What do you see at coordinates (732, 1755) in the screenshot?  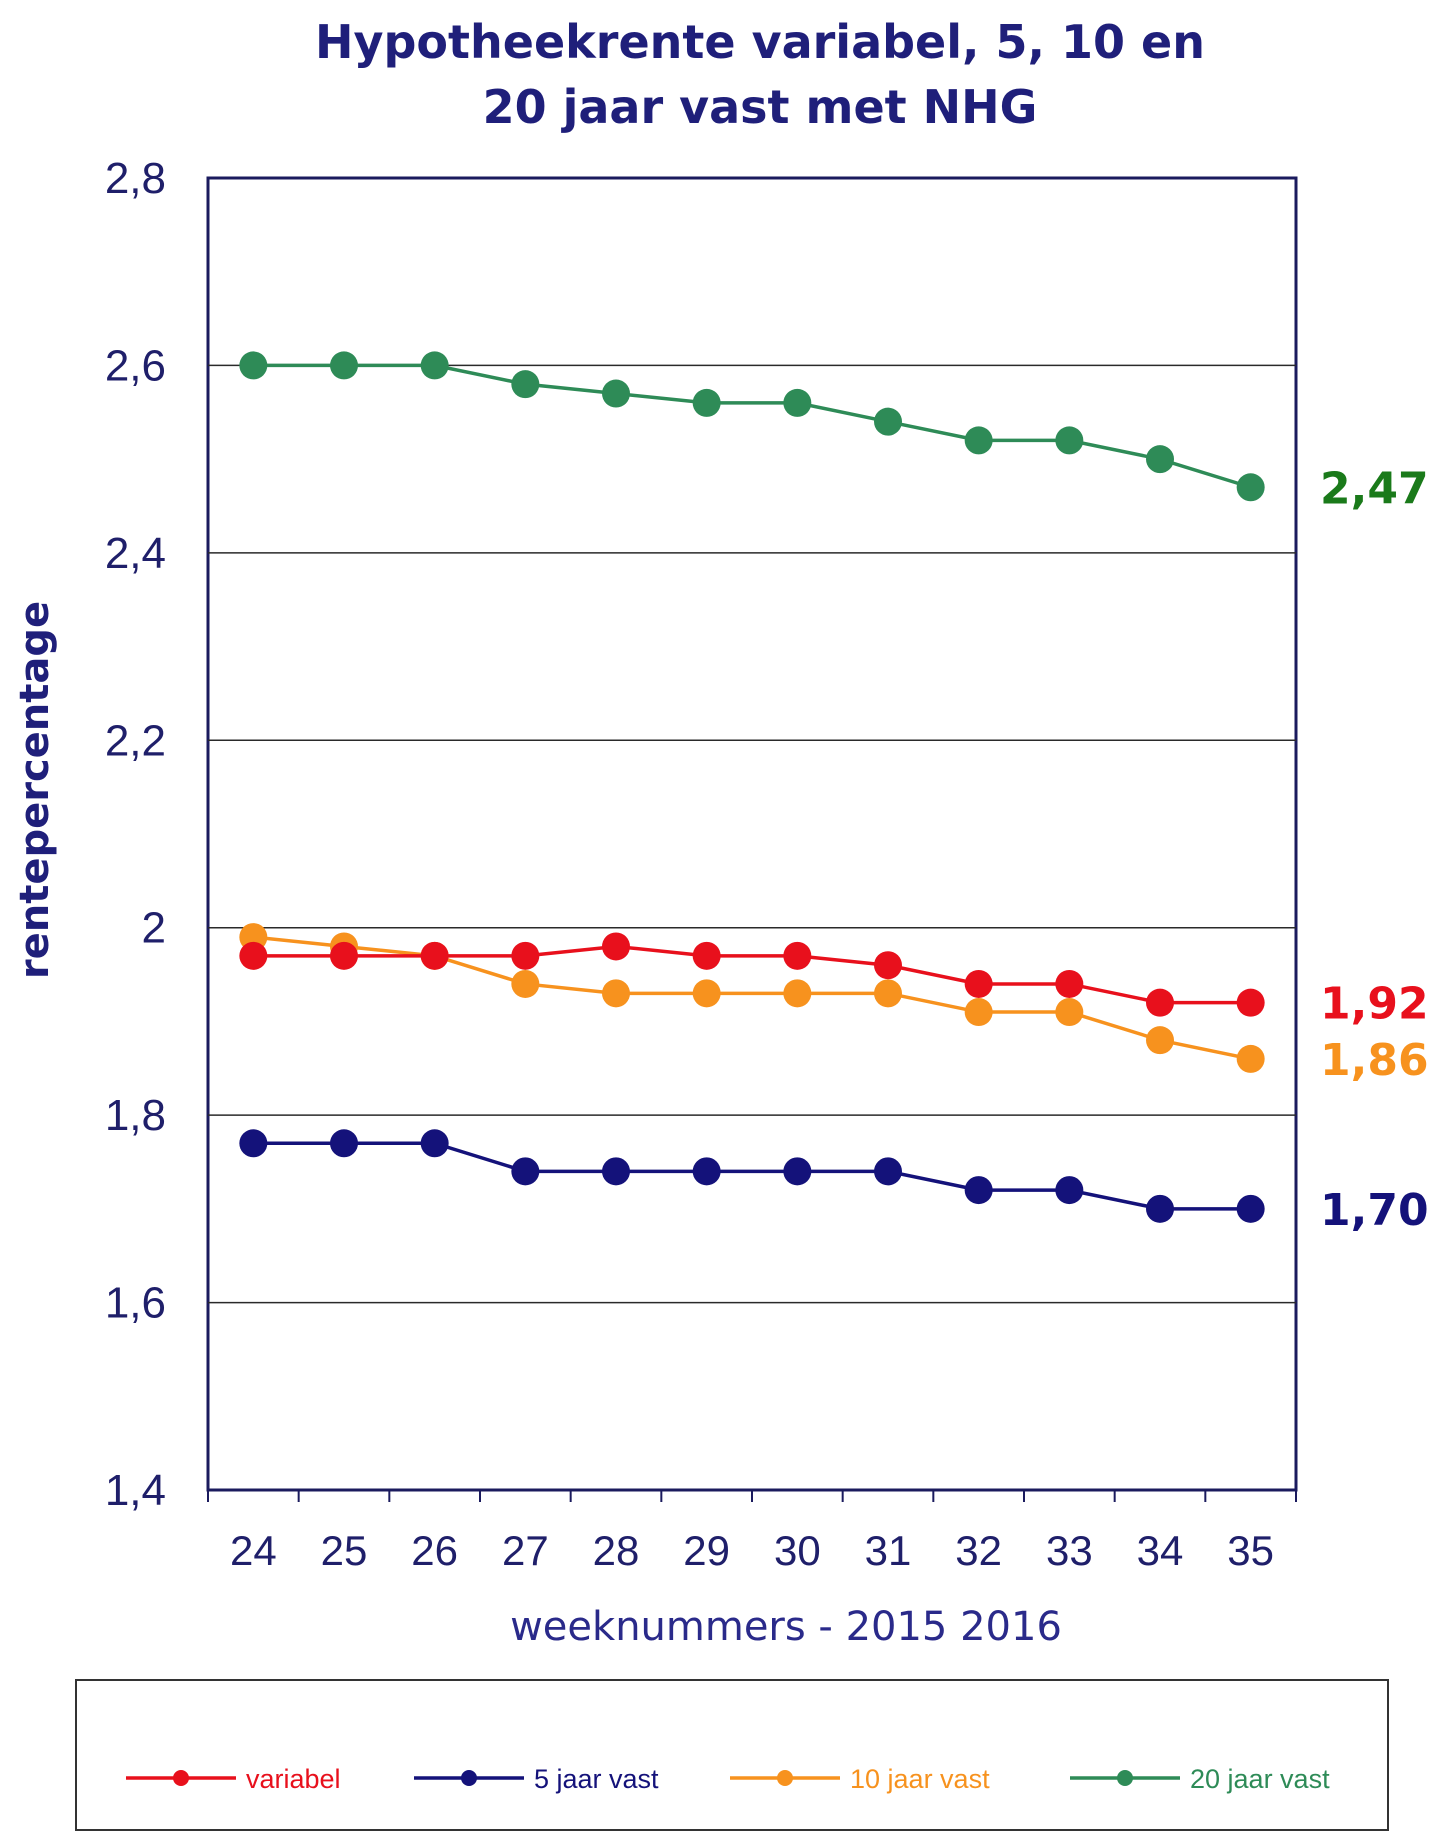 I see `legend-box` at bounding box center [732, 1755].